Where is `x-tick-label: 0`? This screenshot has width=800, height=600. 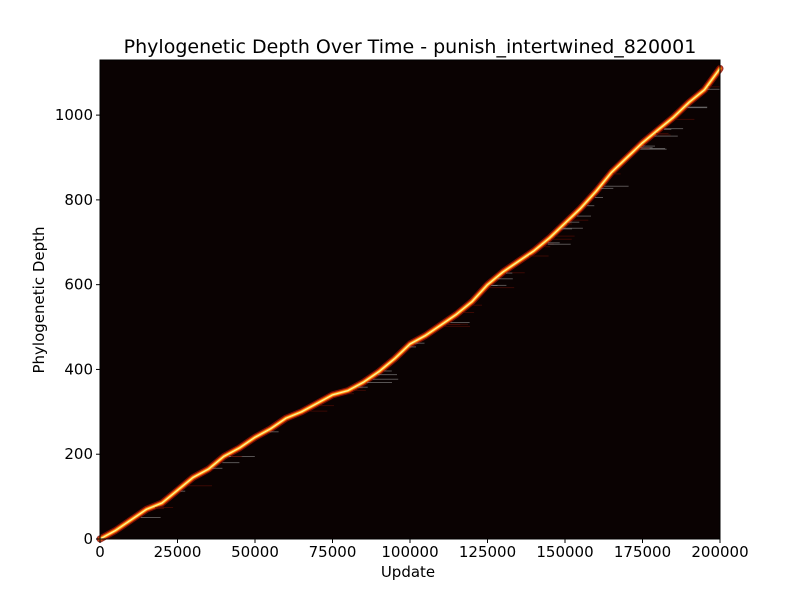 x-tick-label: 0 is located at coordinates (100, 552).